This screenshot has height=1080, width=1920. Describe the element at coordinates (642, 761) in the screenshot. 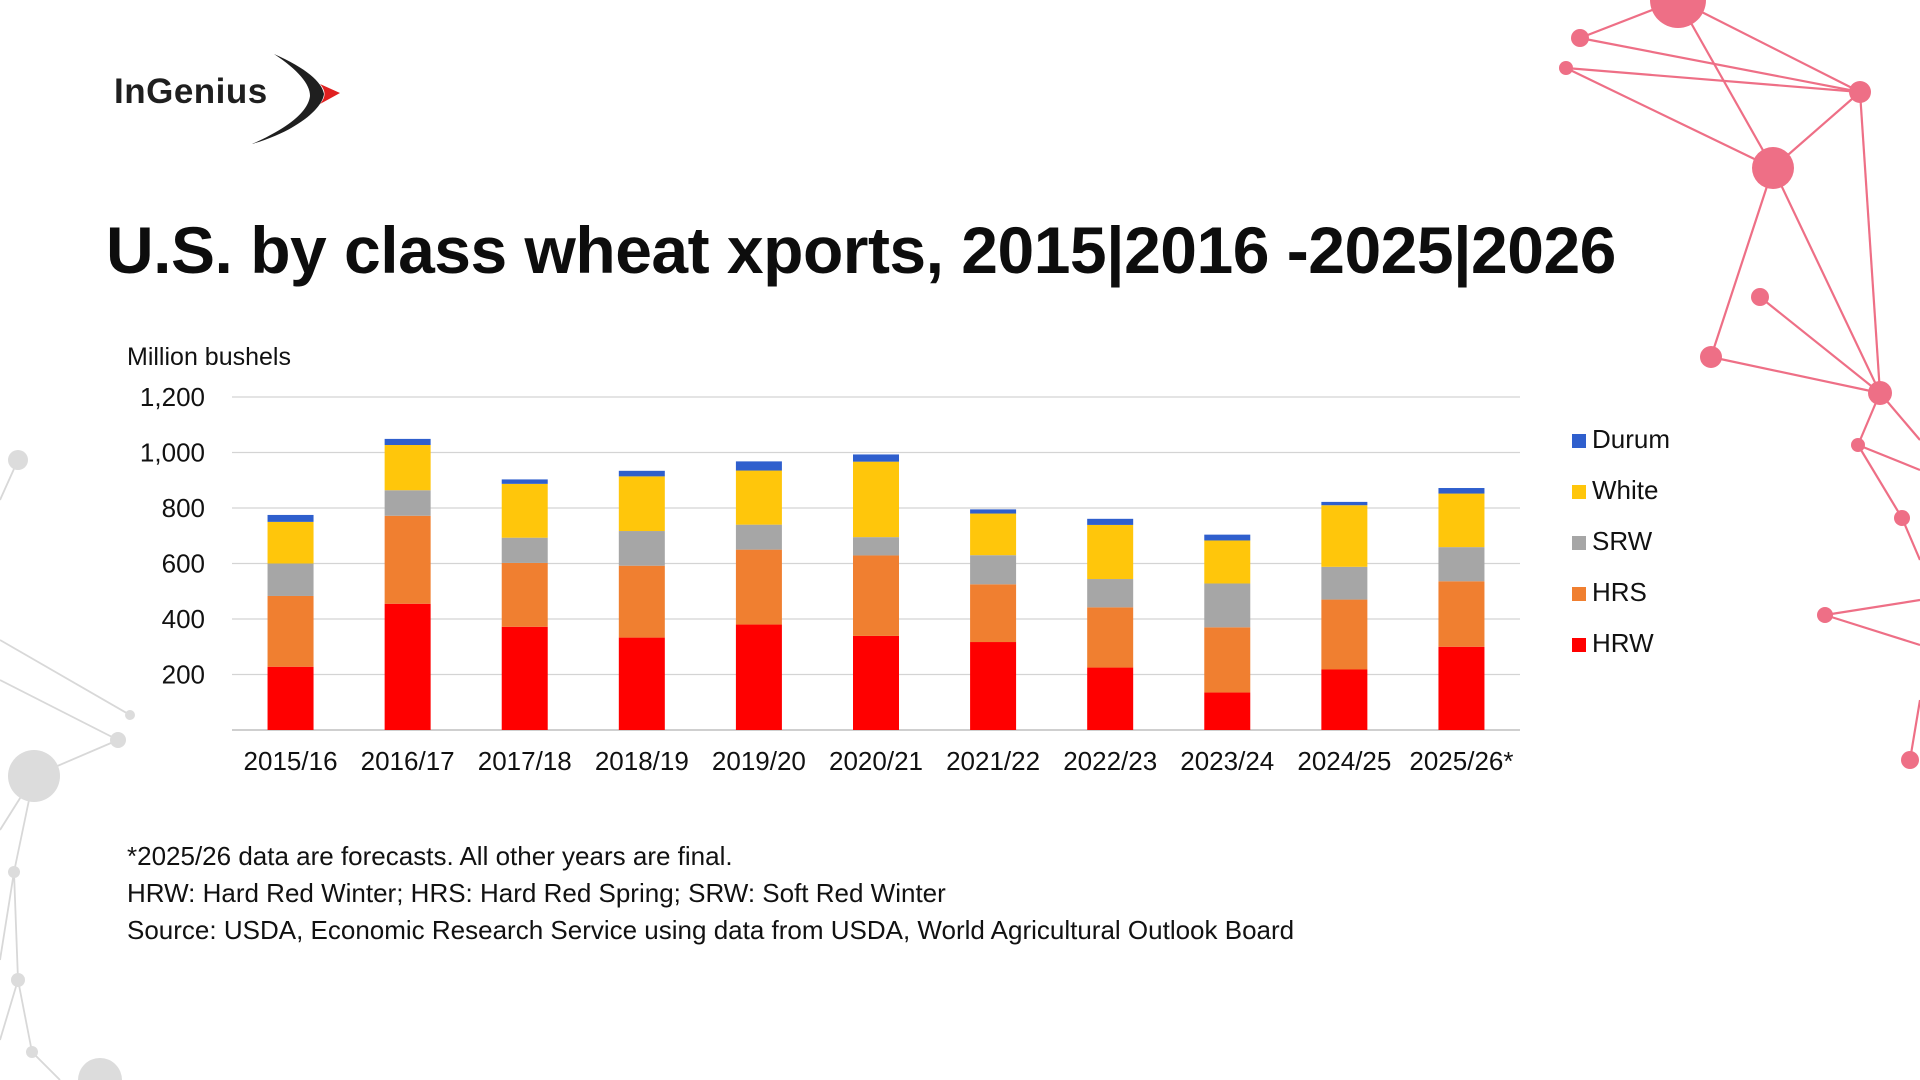

I see `x-tick-label: 2018/19` at that location.